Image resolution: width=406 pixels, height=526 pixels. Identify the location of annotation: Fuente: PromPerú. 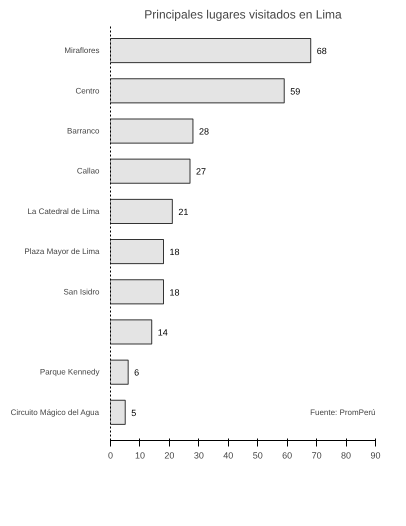
(343, 412).